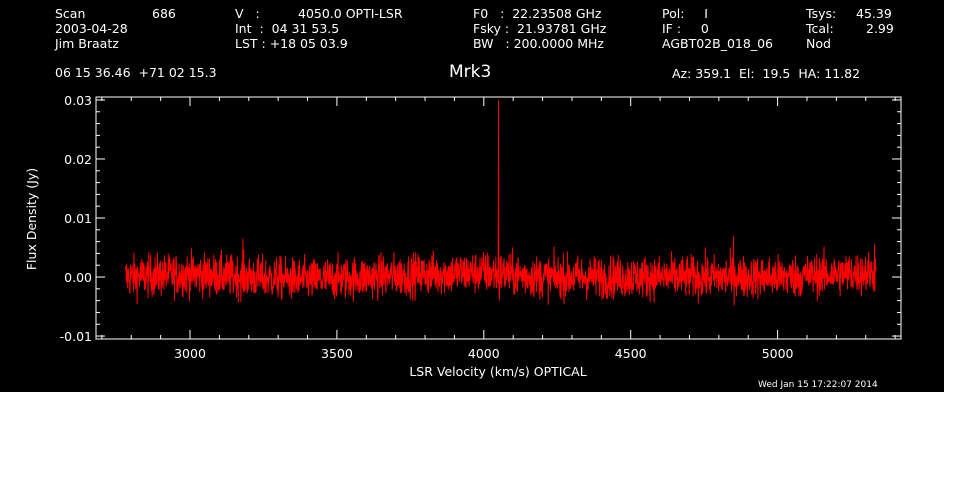 The width and height of the screenshot is (962, 490). I want to click on y-tick-label: 0.00, so click(78, 277).